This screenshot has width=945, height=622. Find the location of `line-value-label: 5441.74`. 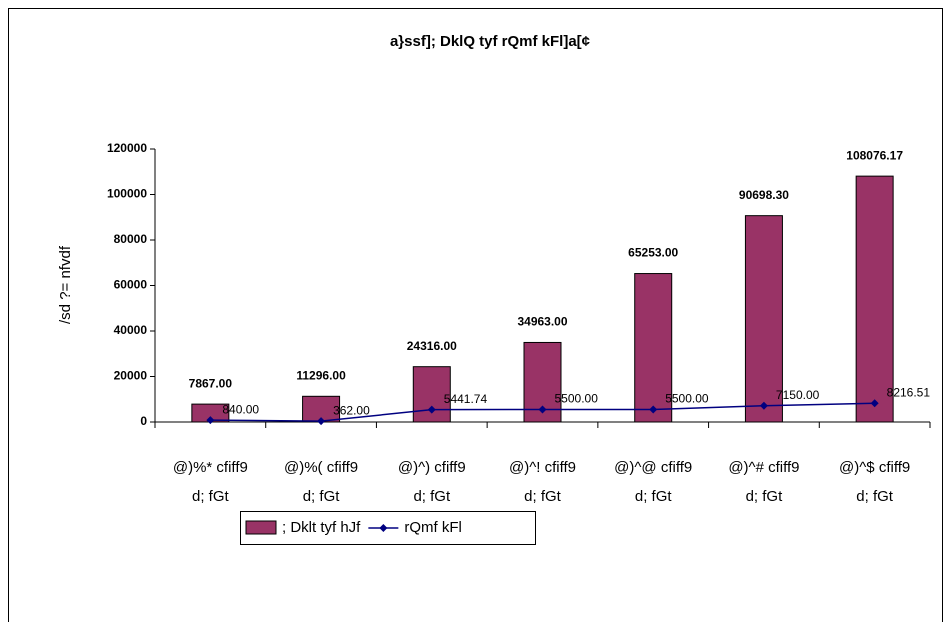

line-value-label: 5441.74 is located at coordinates (466, 399).